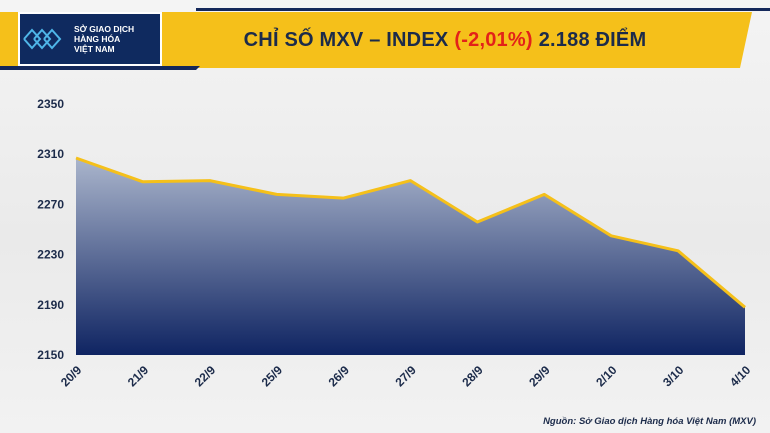 The width and height of the screenshot is (770, 433). What do you see at coordinates (50, 355) in the screenshot?
I see `y-tick-label: 2150` at bounding box center [50, 355].